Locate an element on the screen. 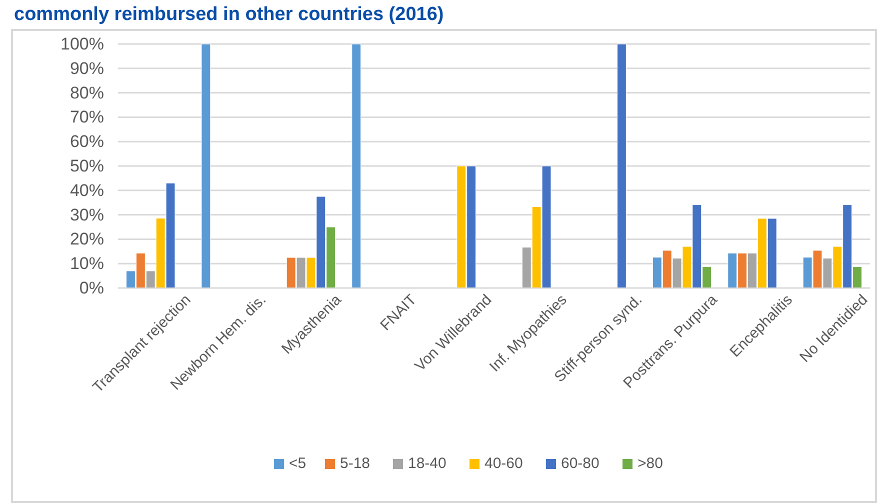 The width and height of the screenshot is (878, 504). legend-label: 40-60 is located at coordinates (503, 463).